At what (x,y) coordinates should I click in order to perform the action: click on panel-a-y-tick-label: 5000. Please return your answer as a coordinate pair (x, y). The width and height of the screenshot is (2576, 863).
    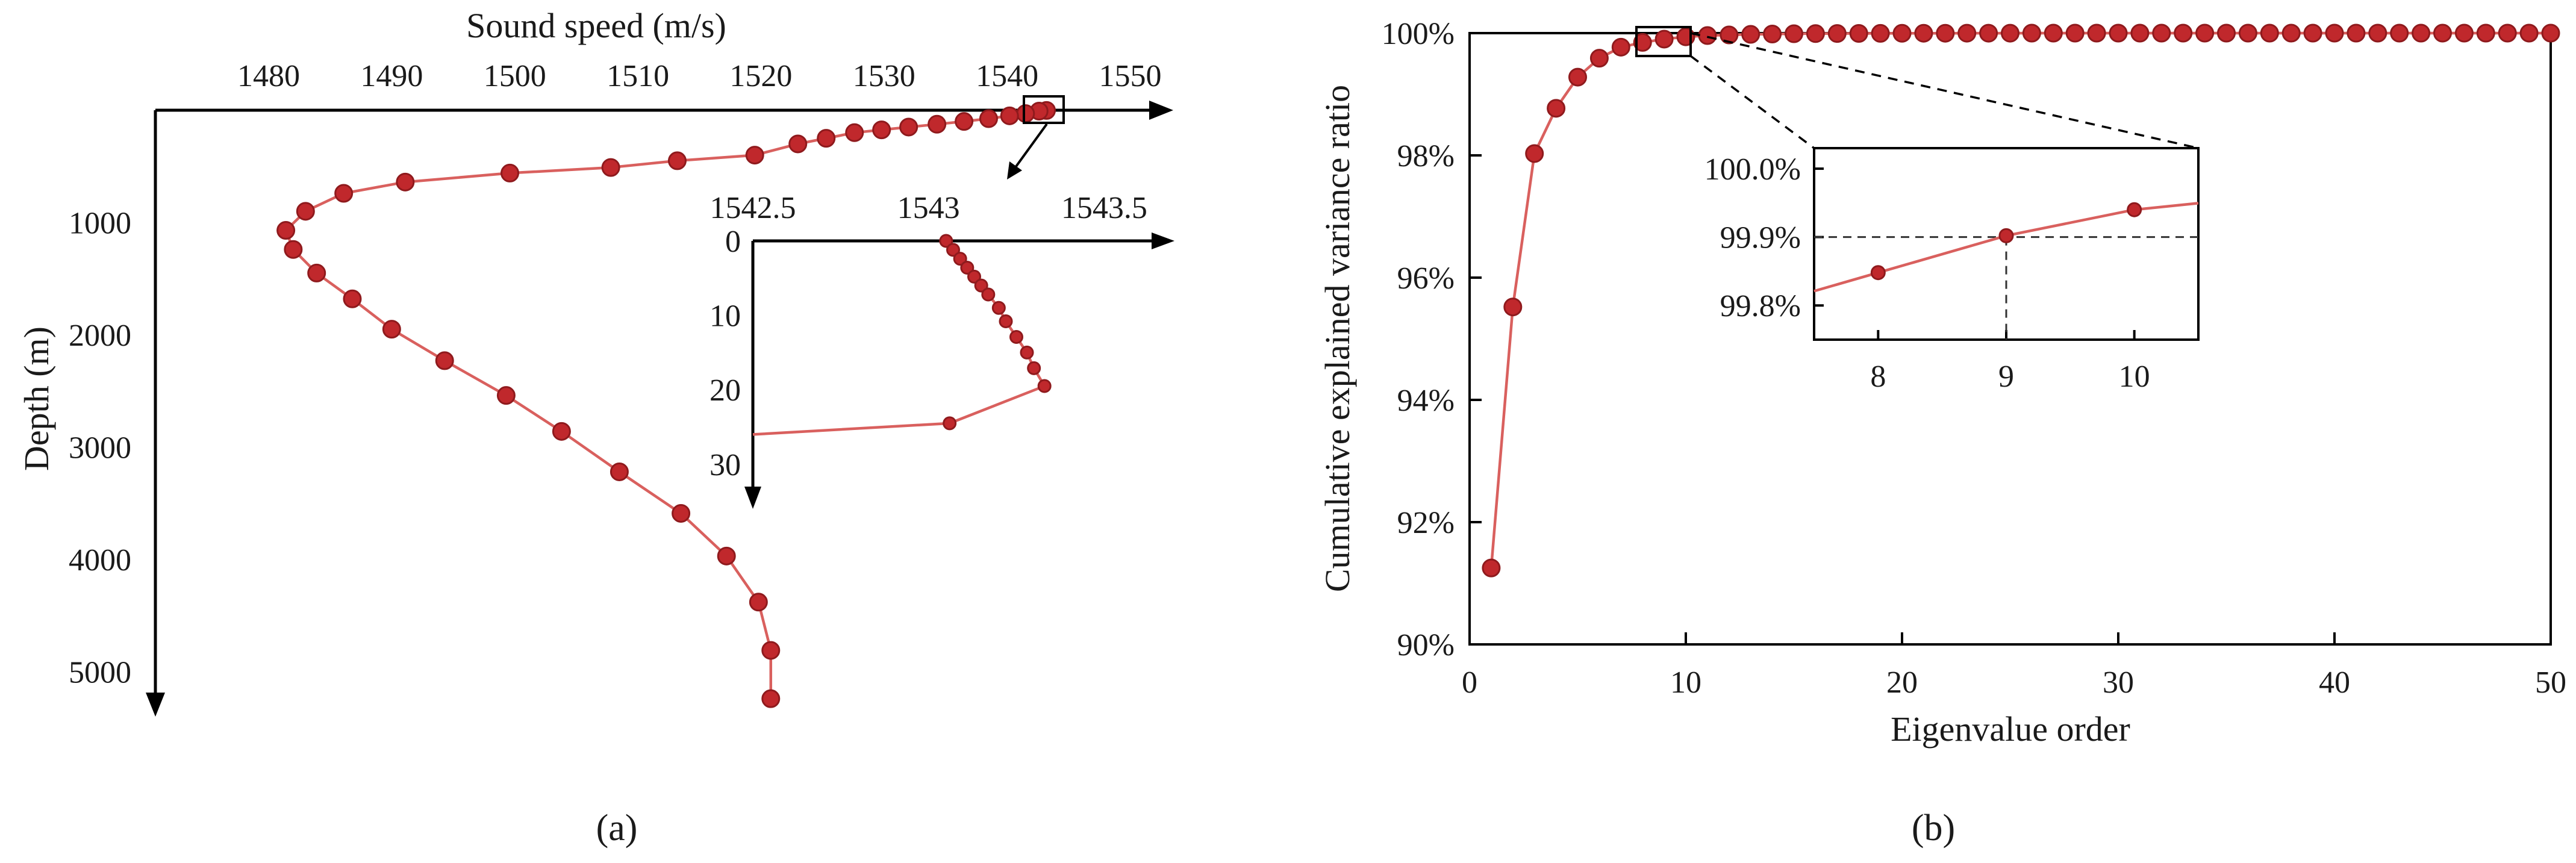
    Looking at the image, I should click on (100, 673).